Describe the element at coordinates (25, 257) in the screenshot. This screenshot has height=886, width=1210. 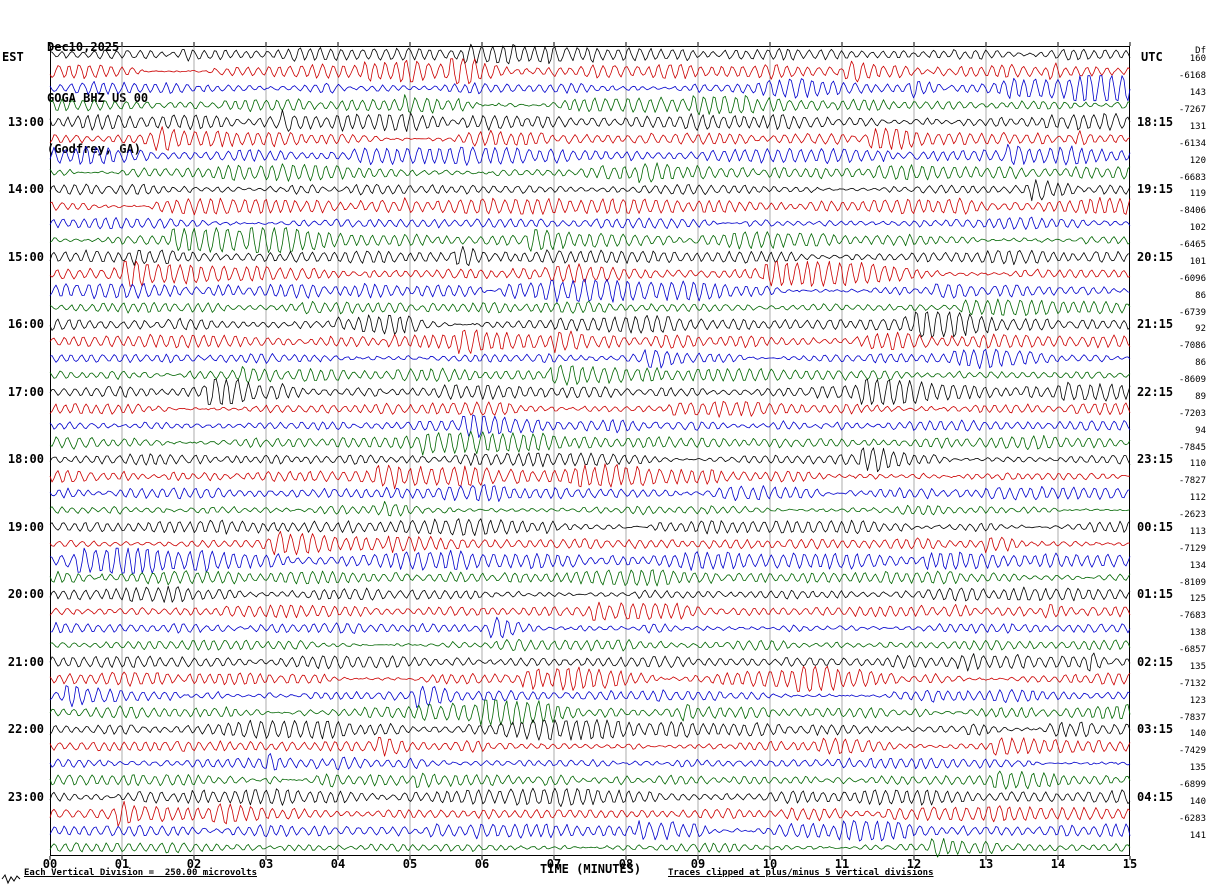
I see `est-hour-label: 15:00` at that location.